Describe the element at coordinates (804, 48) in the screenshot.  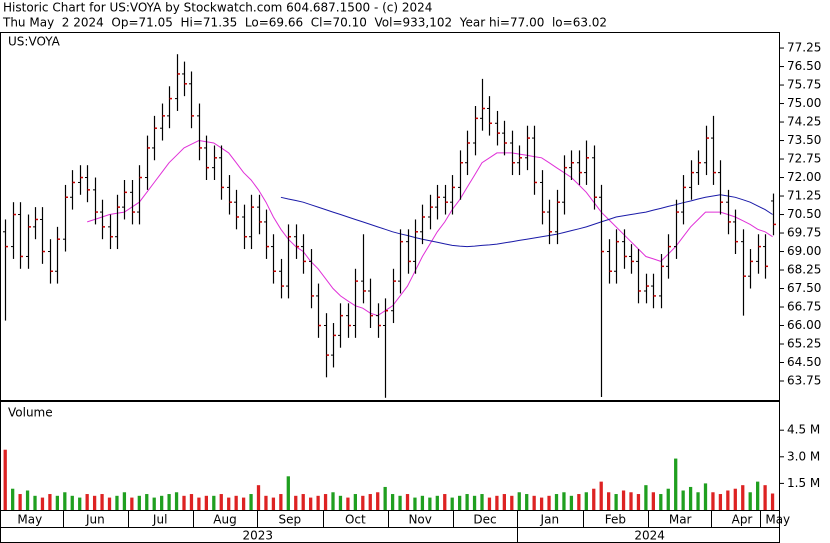
I see `y-tick-label: 77.25` at that location.